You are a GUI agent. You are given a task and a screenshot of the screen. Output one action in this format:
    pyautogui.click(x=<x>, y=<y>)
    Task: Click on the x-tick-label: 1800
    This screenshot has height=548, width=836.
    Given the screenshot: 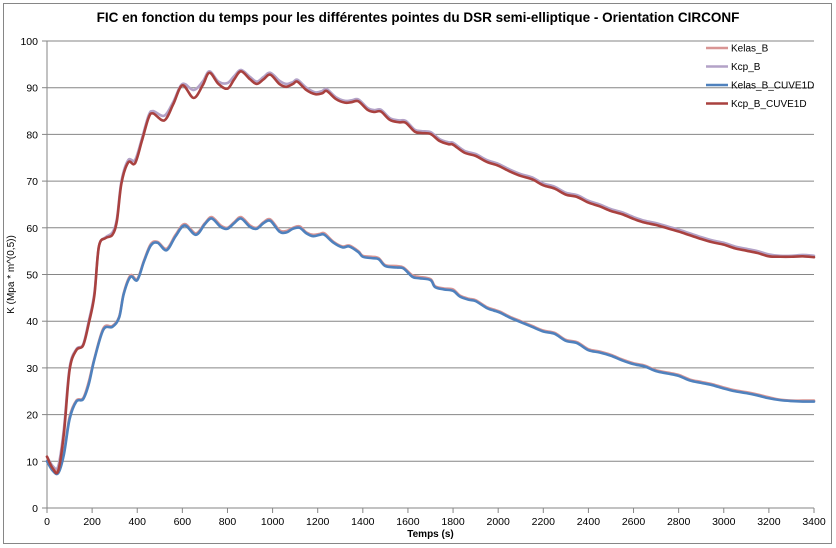 What is the action you would take?
    pyautogui.click(x=453, y=522)
    